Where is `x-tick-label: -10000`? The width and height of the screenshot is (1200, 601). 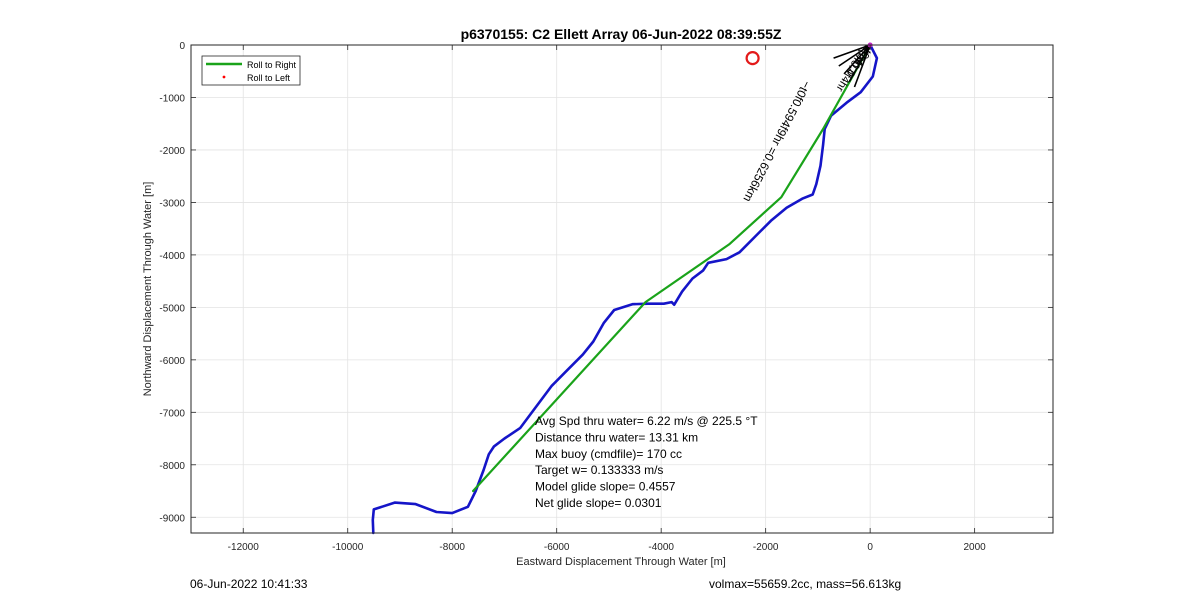 x-tick-label: -10000 is located at coordinates (348, 547).